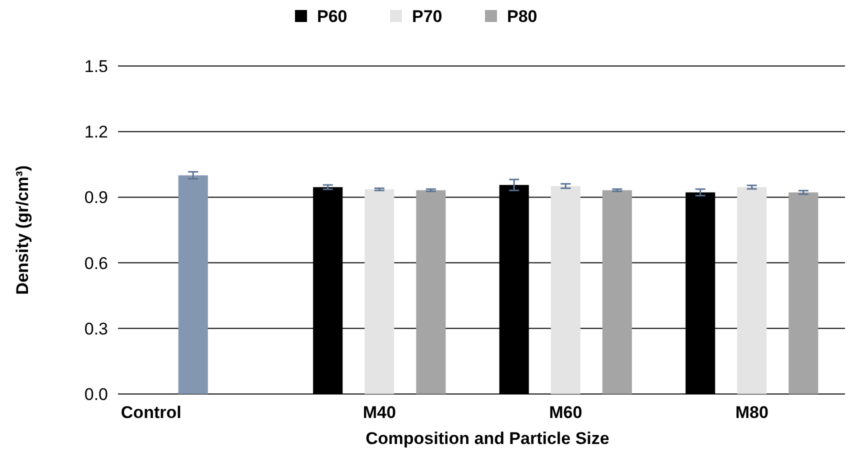  Describe the element at coordinates (22, 230) in the screenshot. I see `y-axis-title: Density (gr/cm³)` at that location.